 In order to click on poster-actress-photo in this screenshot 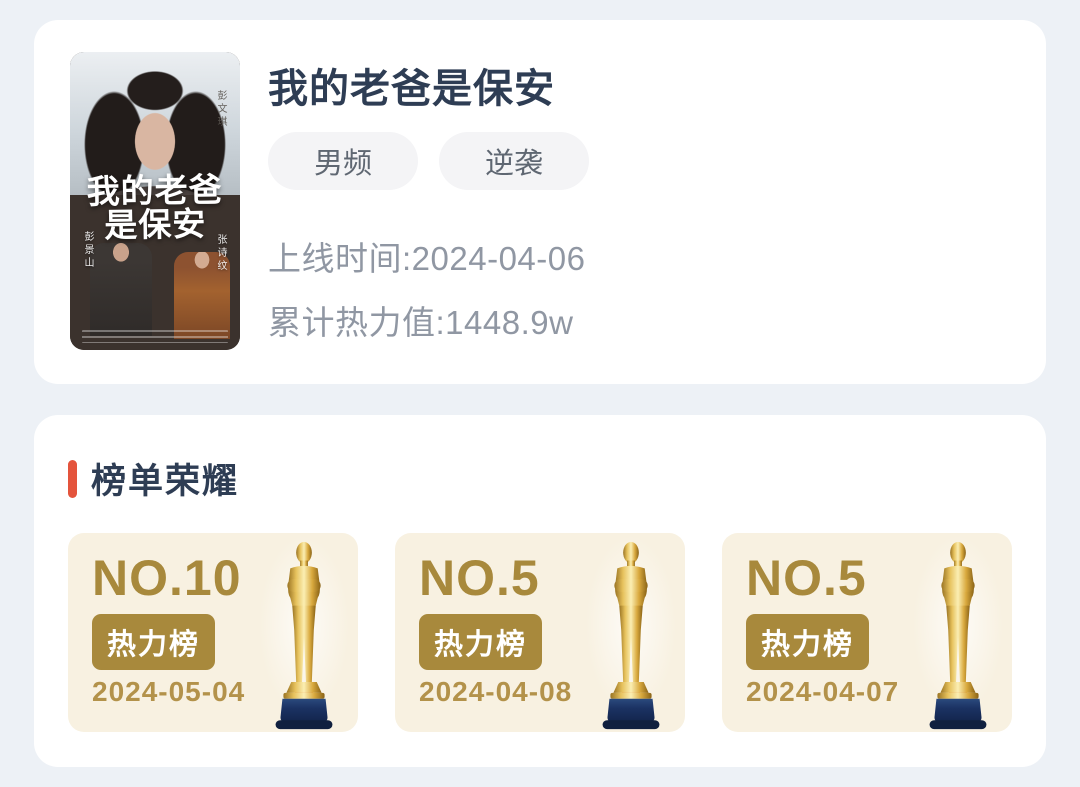, I will do `click(155, 126)`.